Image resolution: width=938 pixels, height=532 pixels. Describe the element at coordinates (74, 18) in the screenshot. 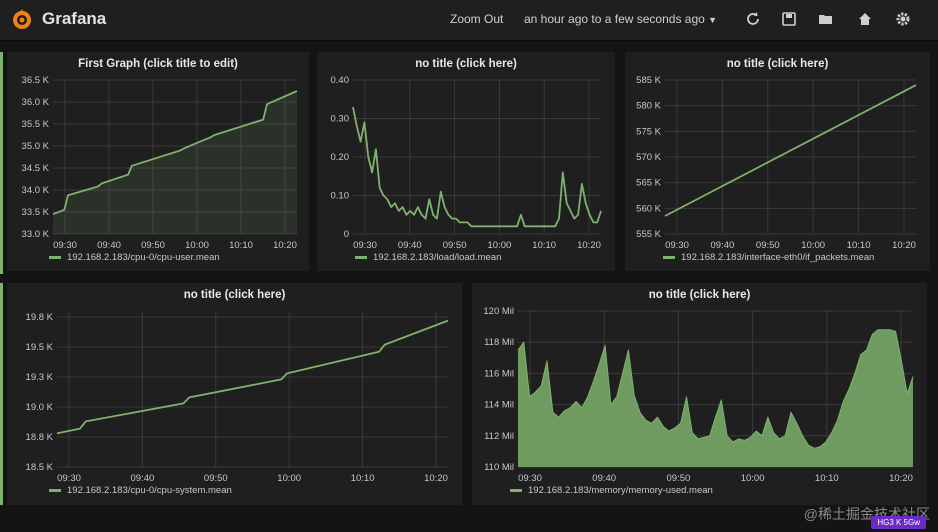

I see `app-name: Grafana` at that location.